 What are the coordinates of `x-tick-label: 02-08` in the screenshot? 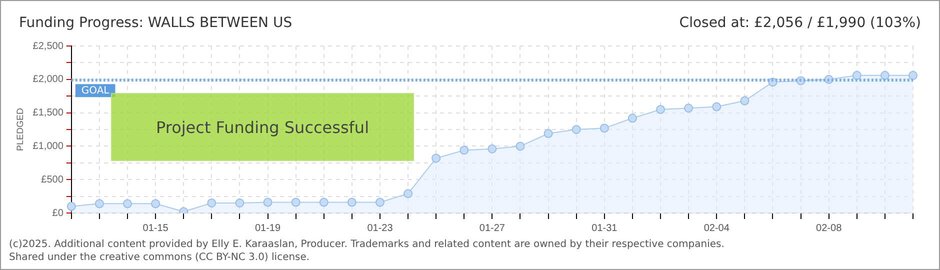 It's located at (829, 228).